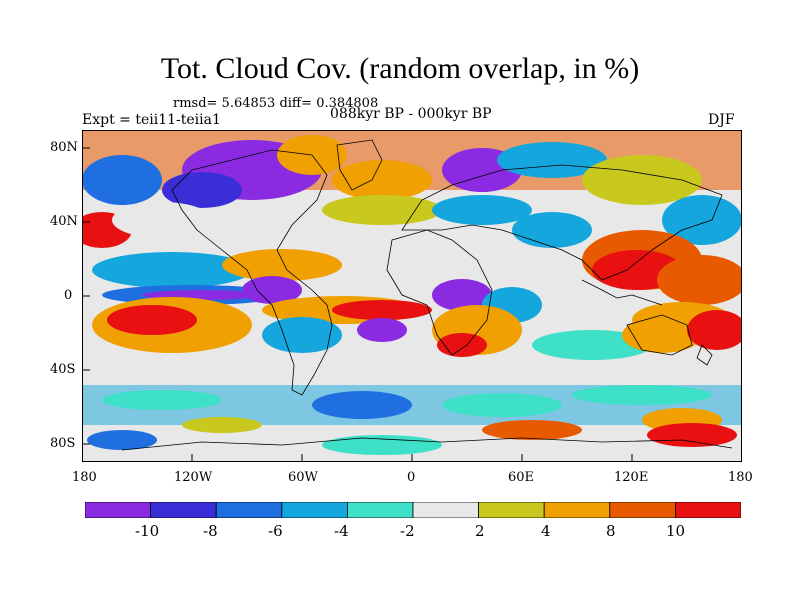 The height and width of the screenshot is (600, 800). I want to click on colorbar, so click(413, 510).